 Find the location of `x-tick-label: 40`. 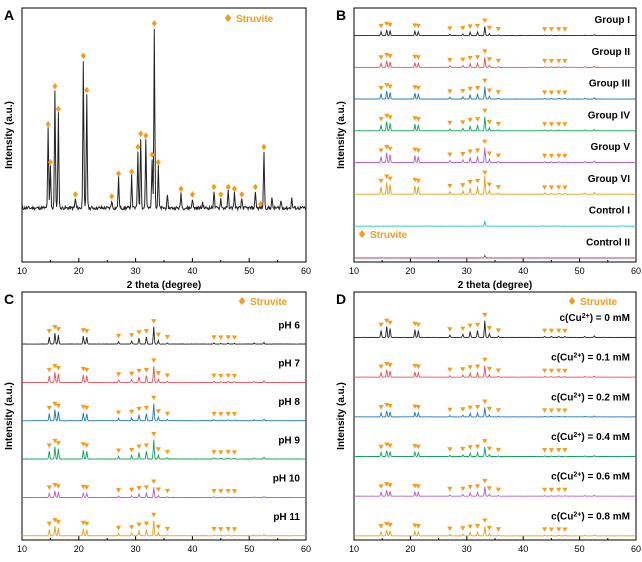

x-tick-label: 40 is located at coordinates (192, 549).